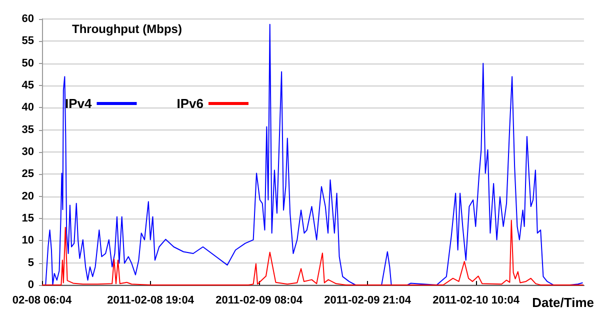 This screenshot has width=600, height=320. What do you see at coordinates (368, 300) in the screenshot?
I see `x-tick-label: 2011-02-09 21:04` at bounding box center [368, 300].